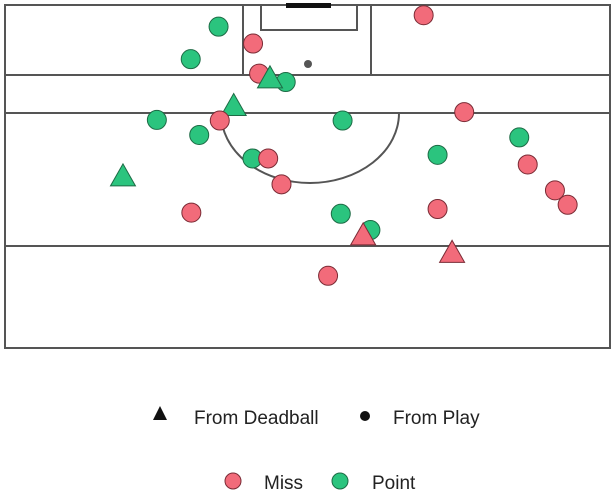  I want to click on penalty-spot, so click(308, 64).